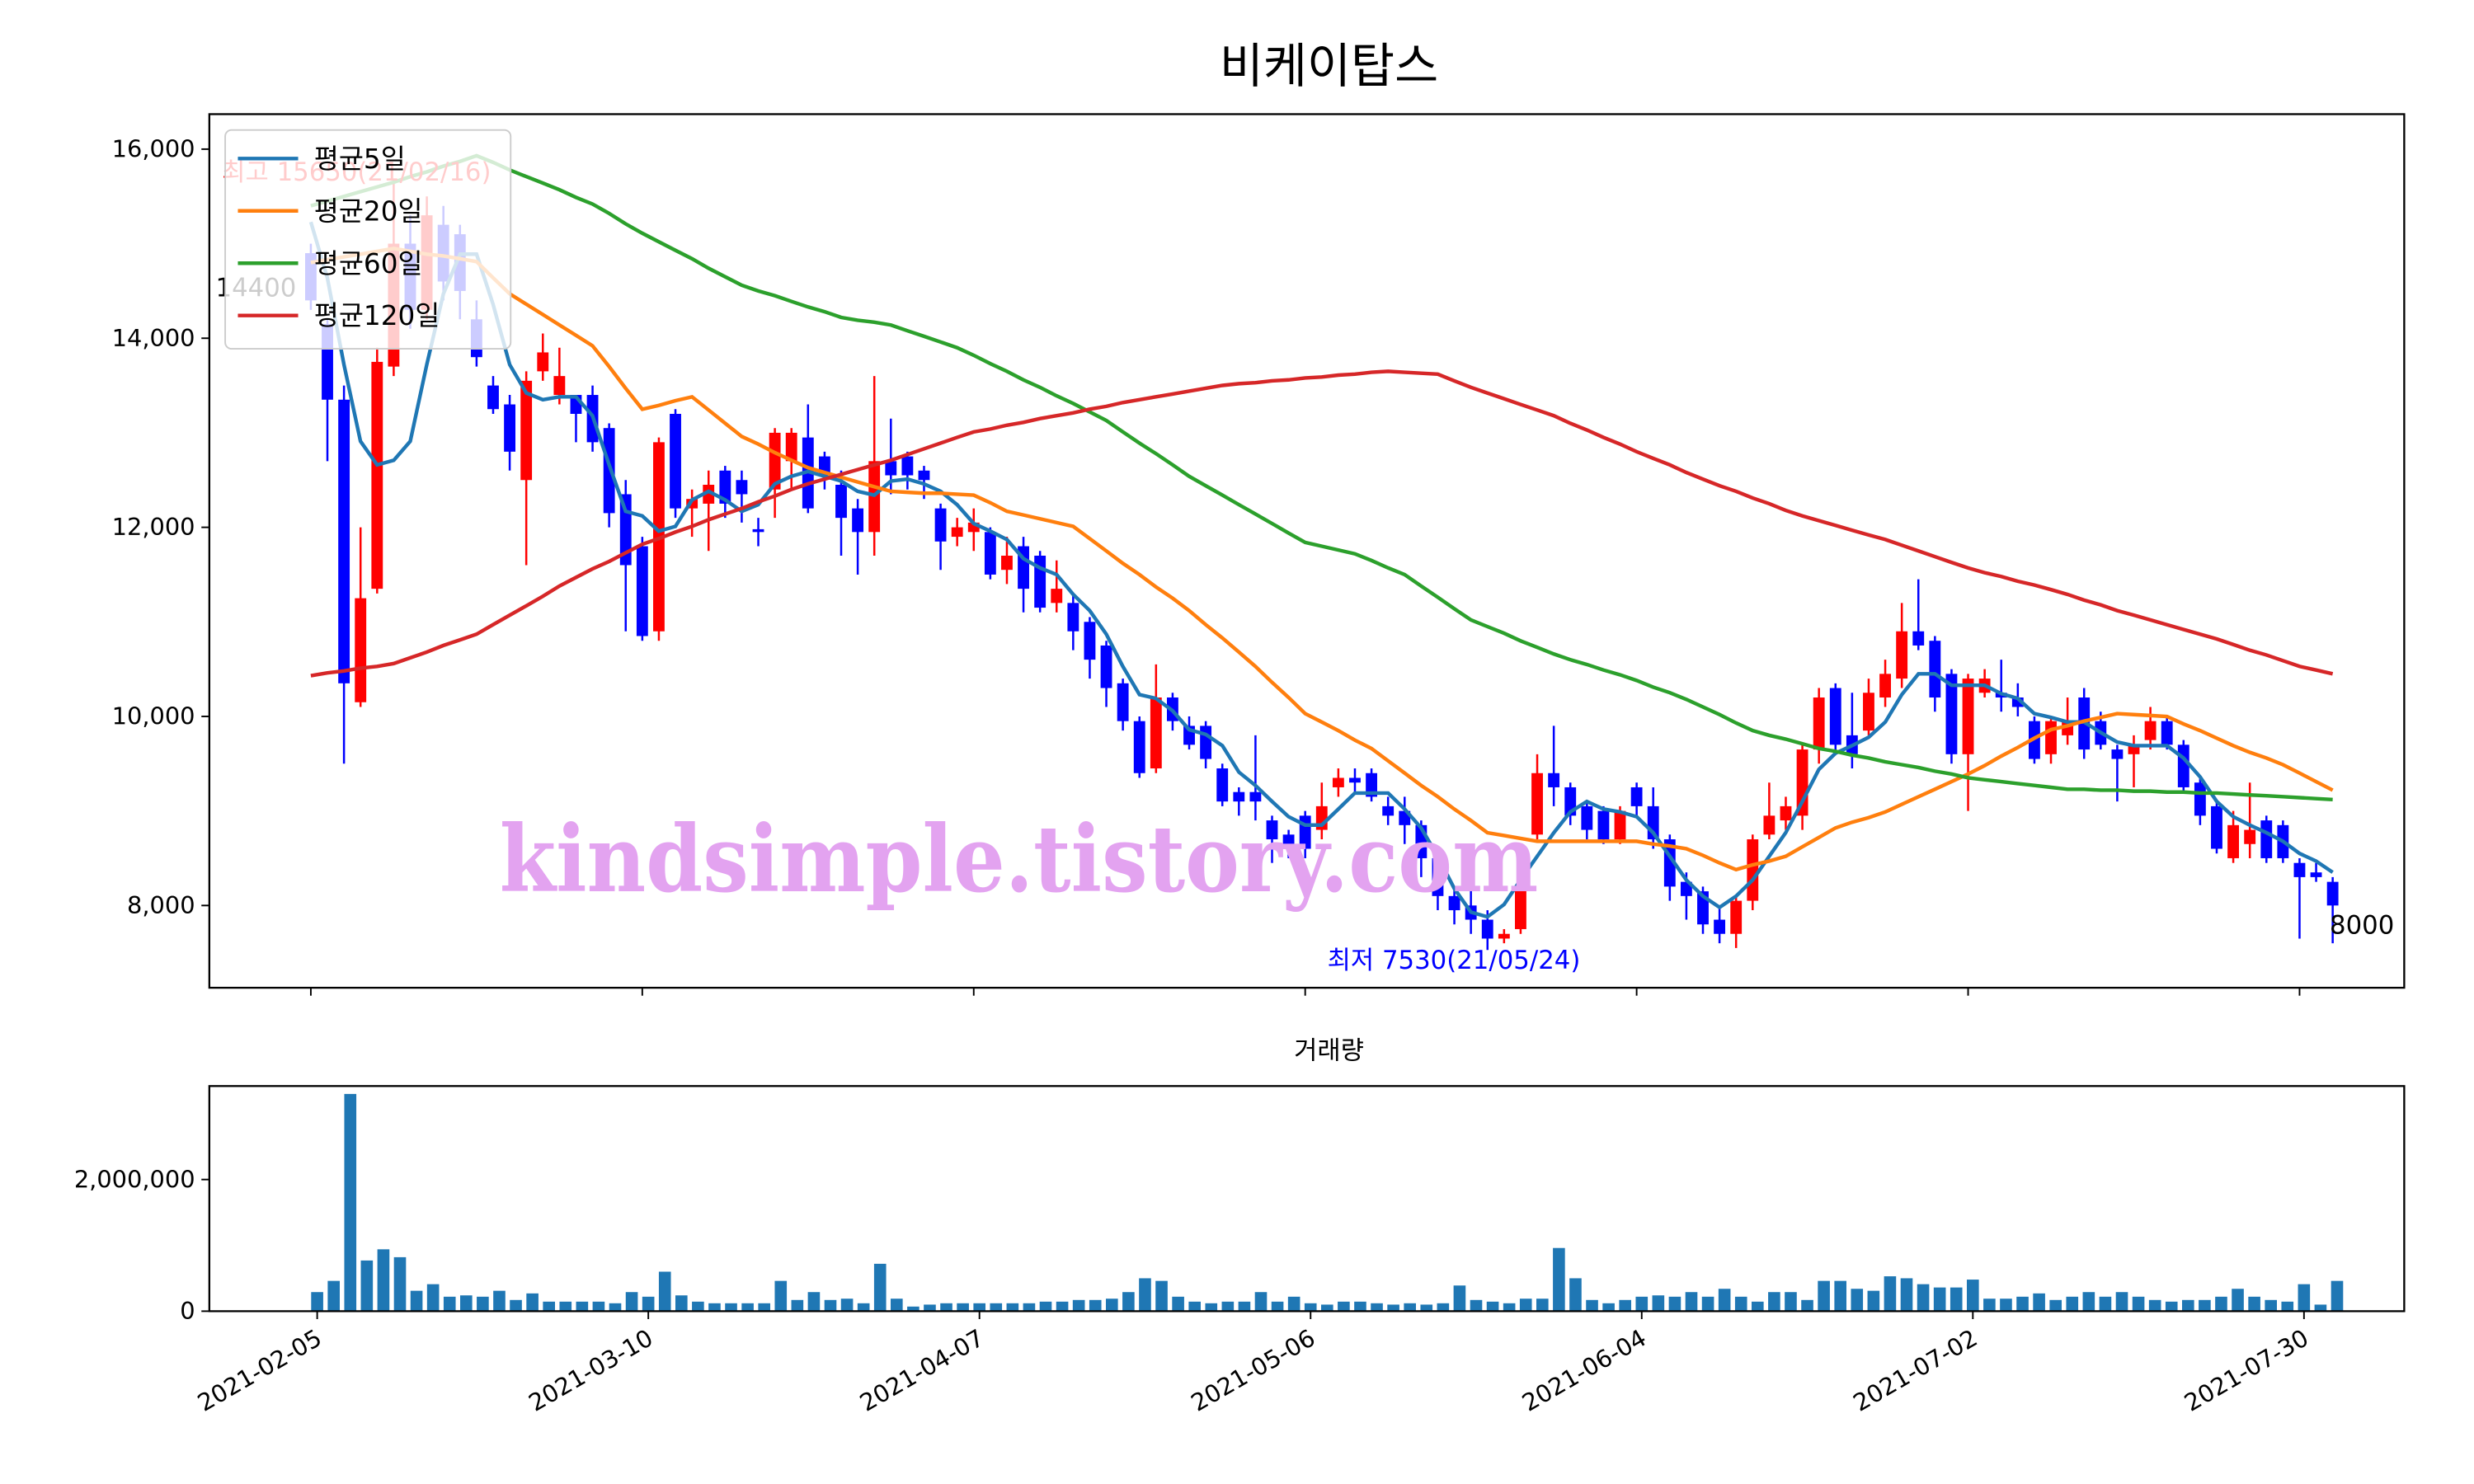 This screenshot has height=1484, width=2474. What do you see at coordinates (1329, 66) in the screenshot?
I see `chart-title: 비케이탑스` at bounding box center [1329, 66].